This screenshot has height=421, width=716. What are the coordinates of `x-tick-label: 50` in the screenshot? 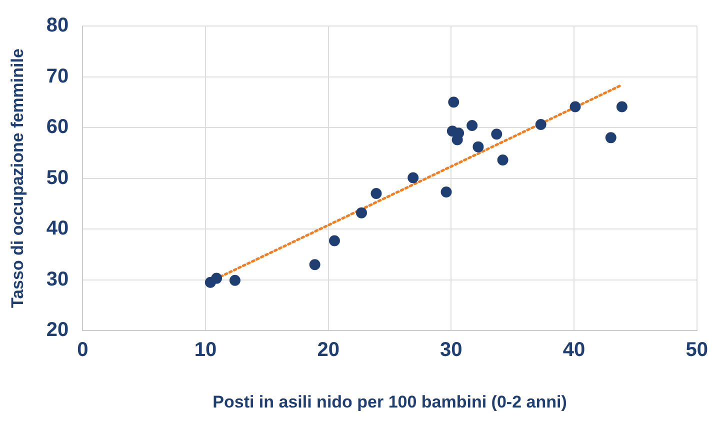 It's located at (697, 350).